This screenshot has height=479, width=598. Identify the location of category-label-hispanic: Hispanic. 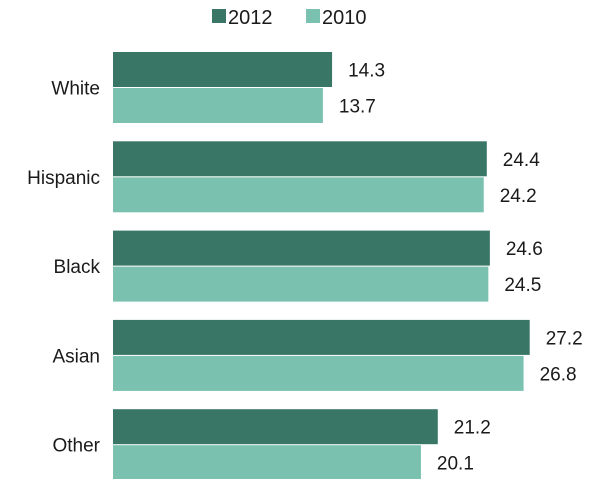
(63, 178).